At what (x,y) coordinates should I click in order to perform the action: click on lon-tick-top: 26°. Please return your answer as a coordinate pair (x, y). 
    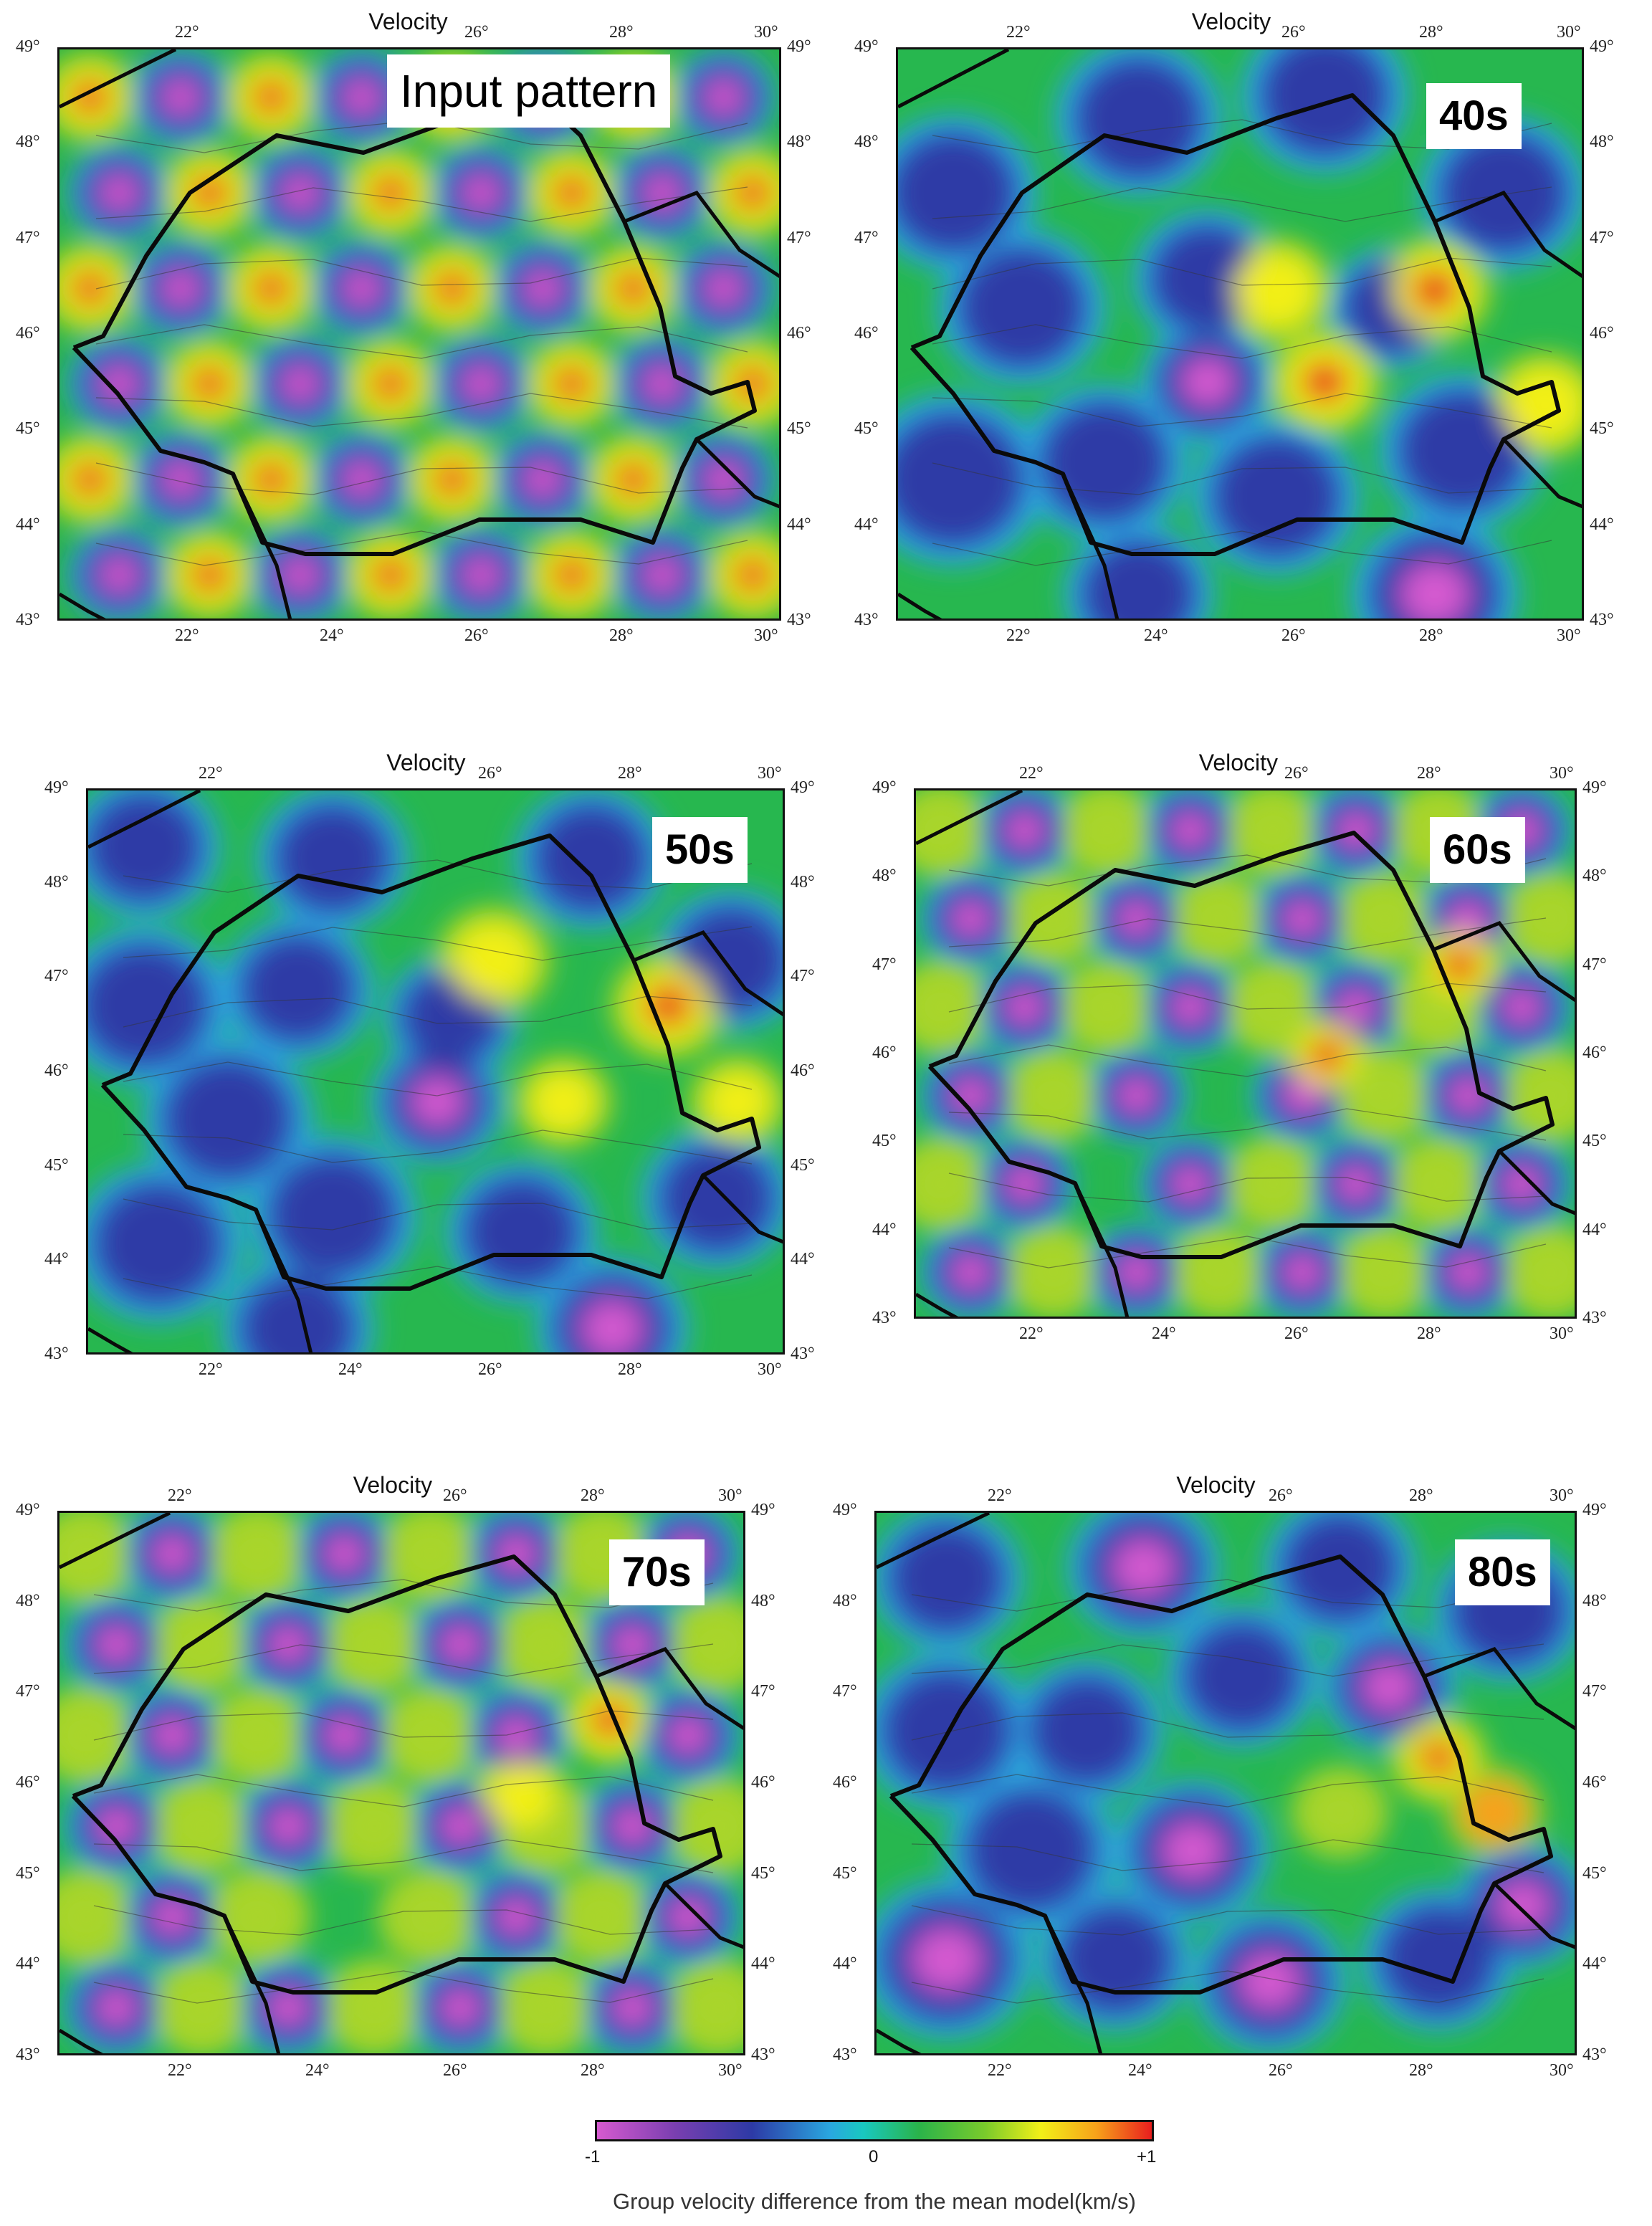
    Looking at the image, I should click on (1293, 32).